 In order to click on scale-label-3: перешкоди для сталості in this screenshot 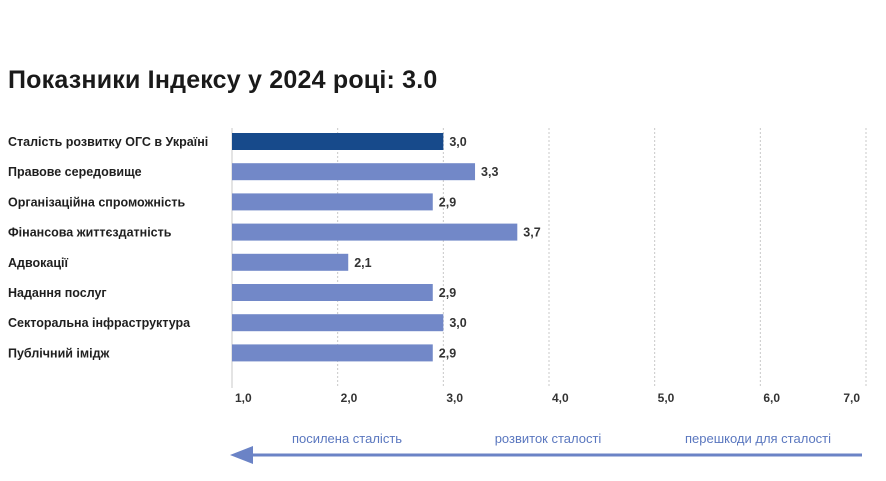, I will do `click(758, 438)`.